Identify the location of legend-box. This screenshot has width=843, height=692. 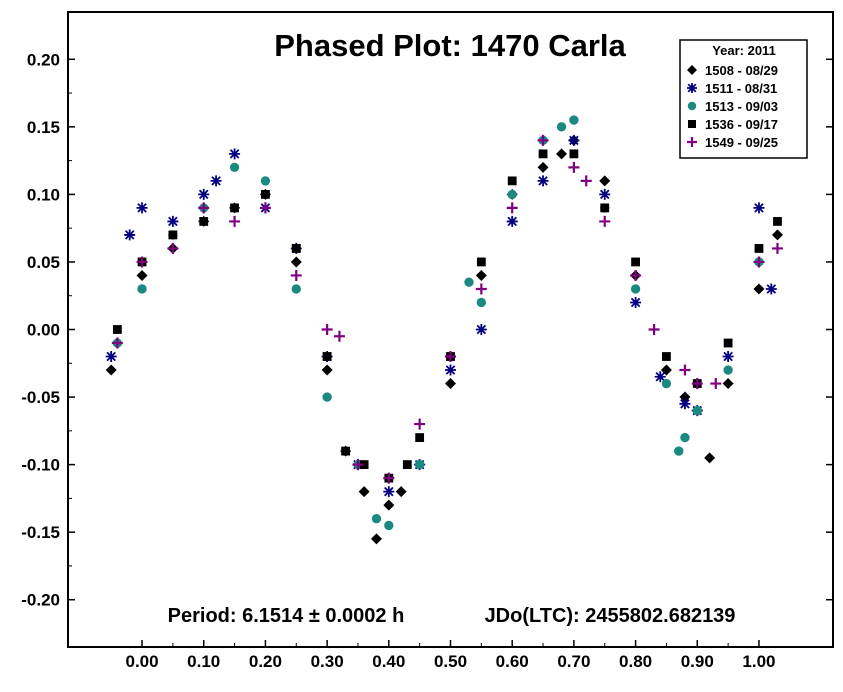
(743, 99).